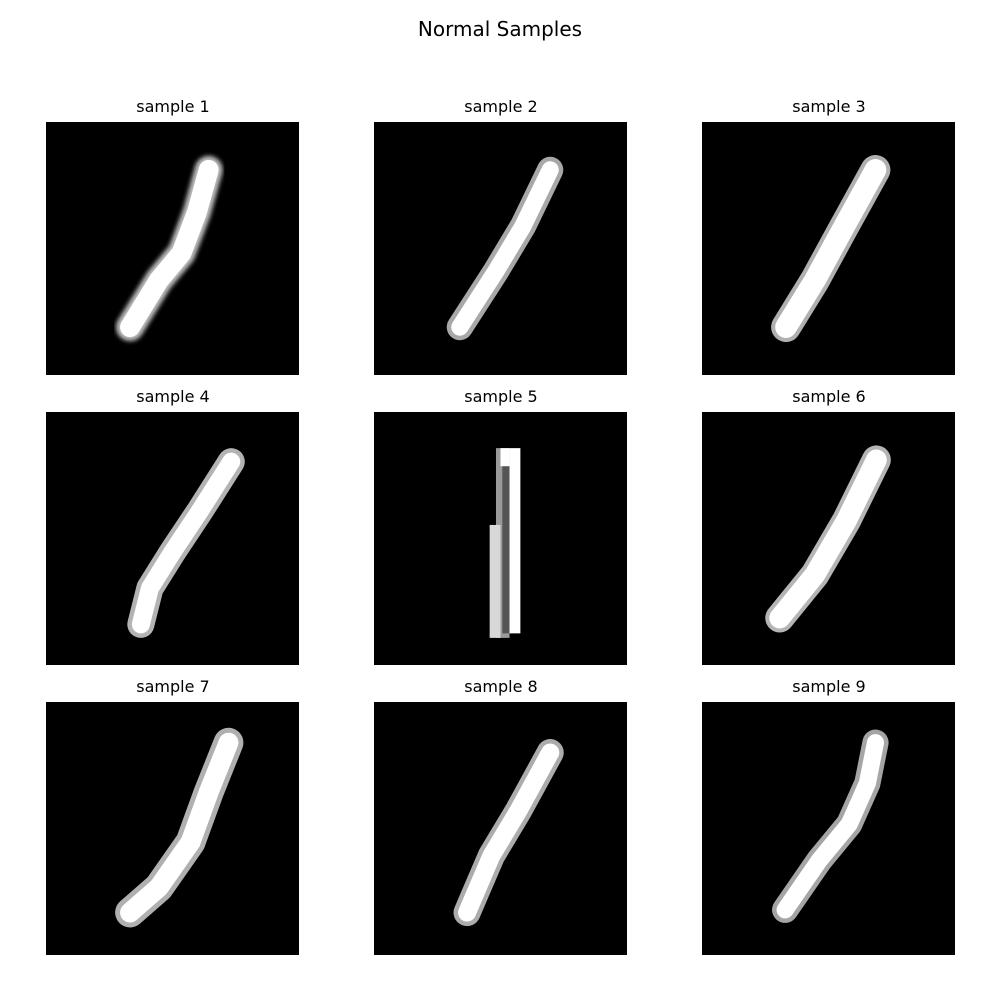 This screenshot has width=1000, height=1000. Describe the element at coordinates (173, 686) in the screenshot. I see `panel-title-7: sample 7` at that location.